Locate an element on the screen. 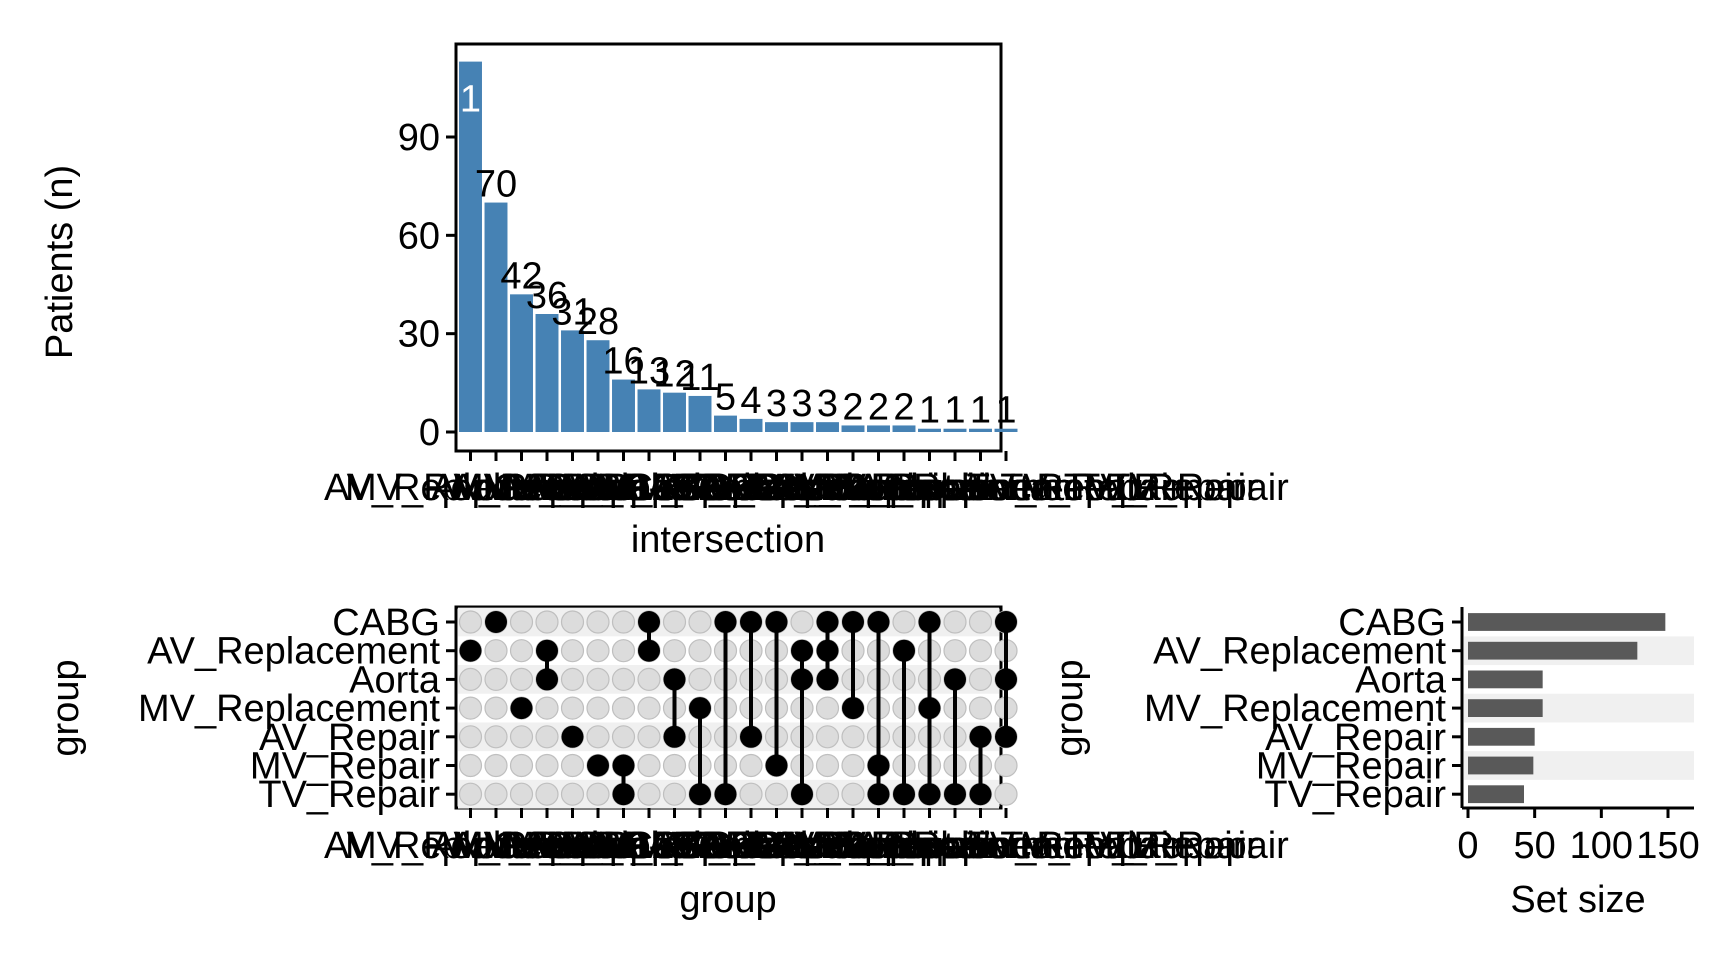 The image size is (1728, 960). set-size-x-tick-label: 50 is located at coordinates (1535, 846).